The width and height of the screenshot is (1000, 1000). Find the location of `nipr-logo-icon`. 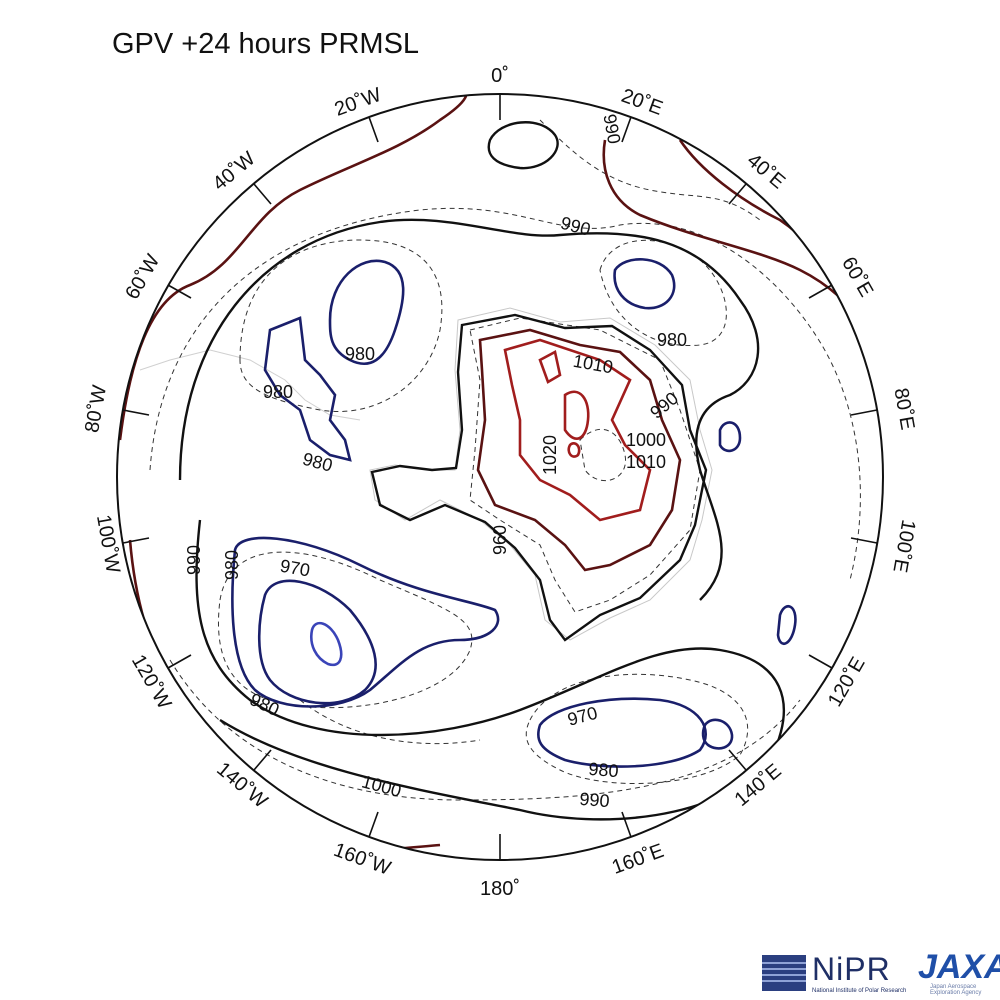

nipr-logo-icon is located at coordinates (784, 973).